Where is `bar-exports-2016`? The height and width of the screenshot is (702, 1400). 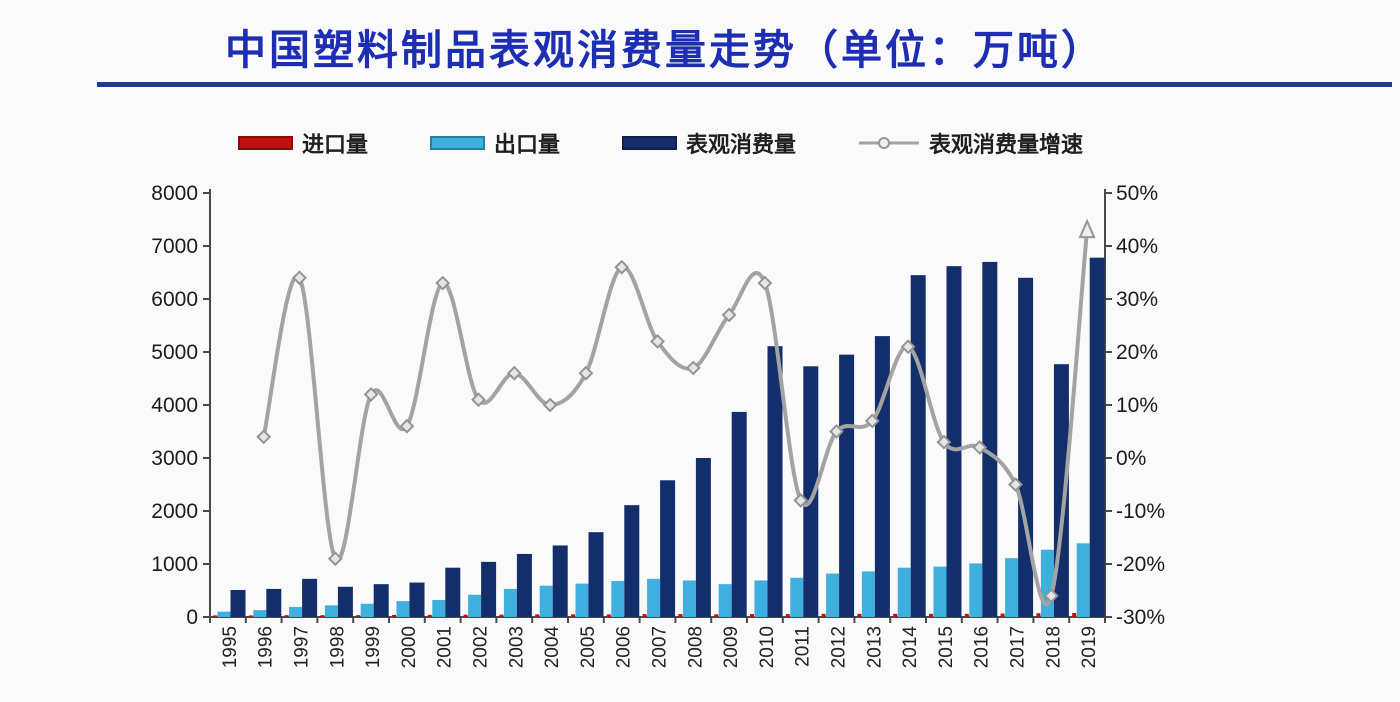 bar-exports-2016 is located at coordinates (976, 590).